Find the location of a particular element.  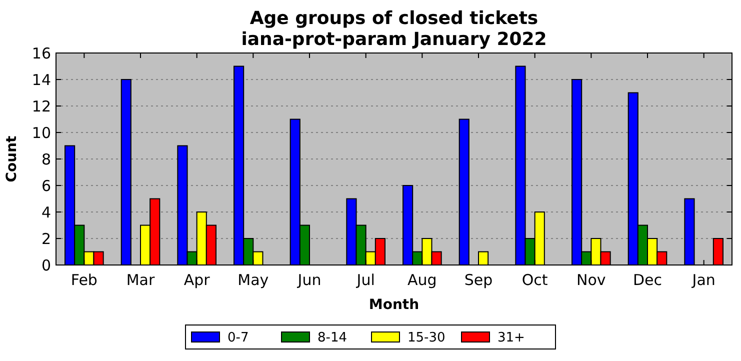

y-tick-label: 12 is located at coordinates (41, 106).